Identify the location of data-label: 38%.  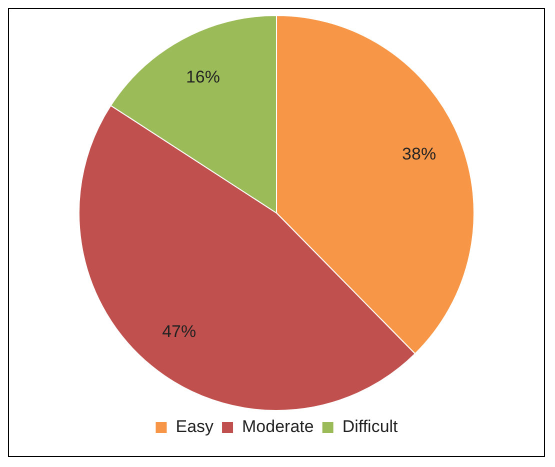
(419, 154).